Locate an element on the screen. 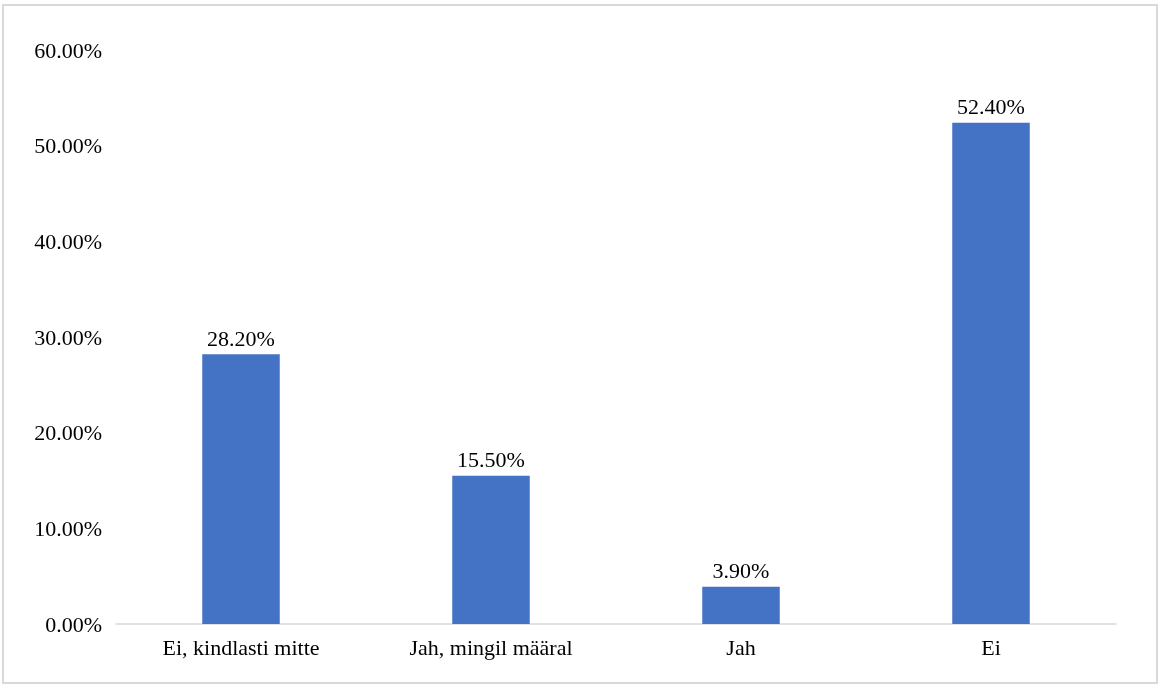 The width and height of the screenshot is (1172, 690). y-tick-label: 20.00% is located at coordinates (68, 433).